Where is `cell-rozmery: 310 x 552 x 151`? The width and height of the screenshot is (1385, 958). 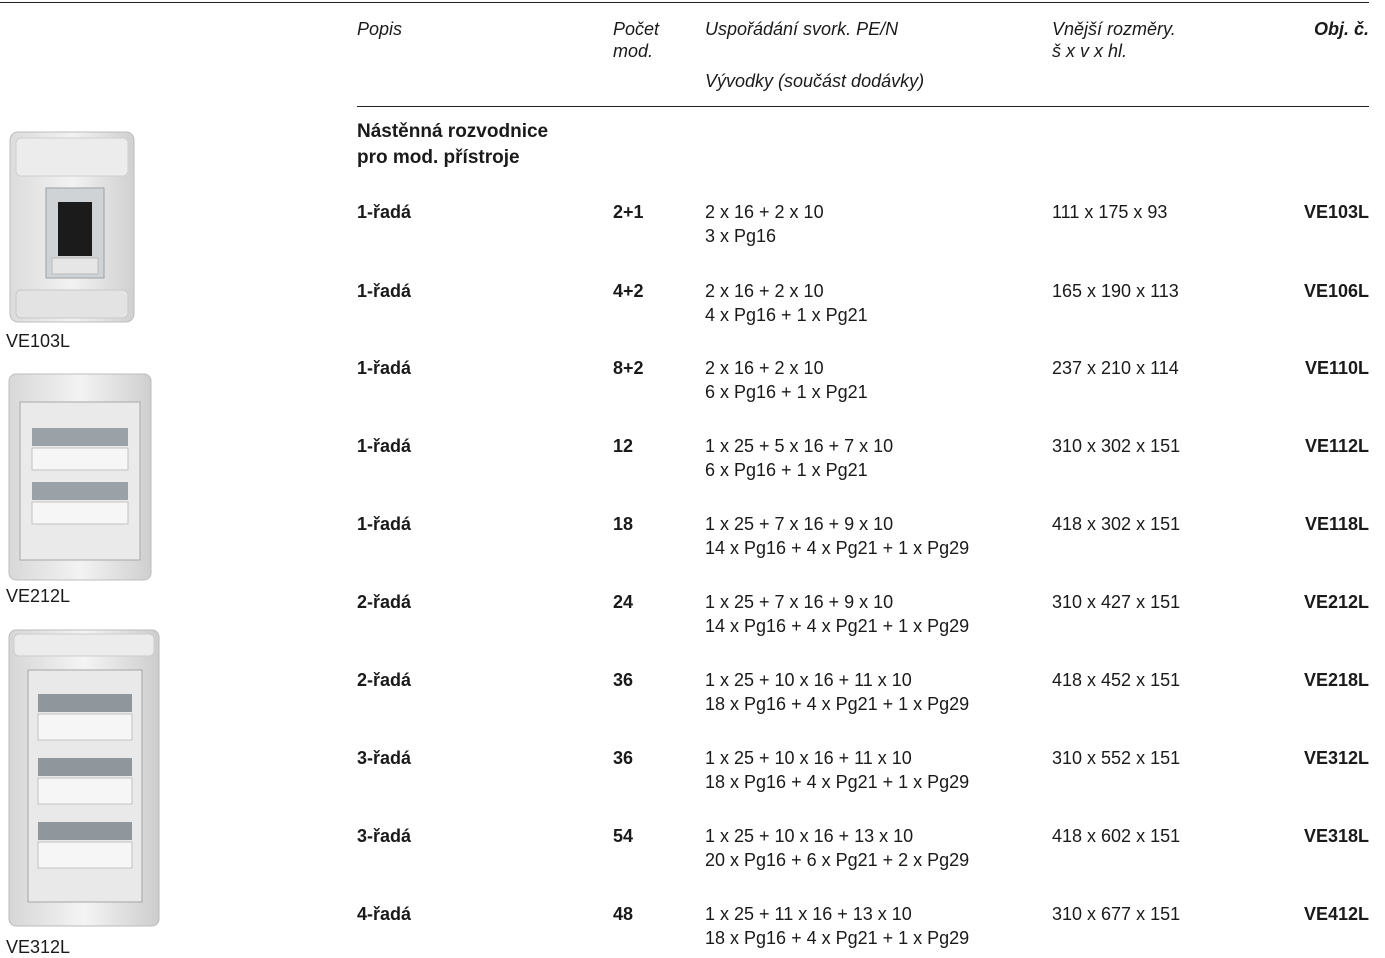 cell-rozmery: 310 x 552 x 151 is located at coordinates (1116, 758).